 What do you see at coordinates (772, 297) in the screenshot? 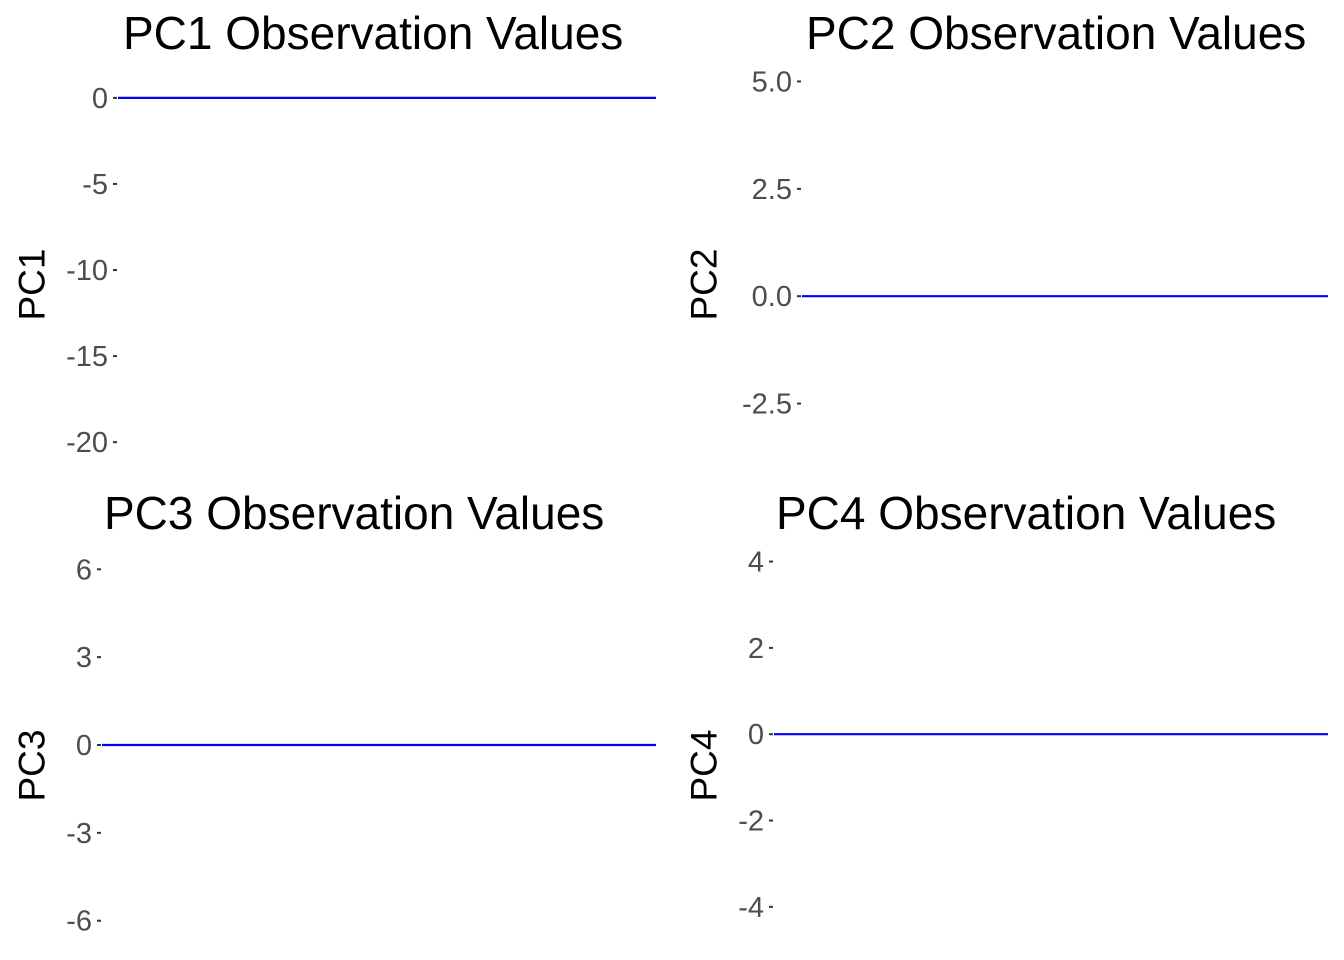
I see `y-tick-label: 0.0` at bounding box center [772, 297].